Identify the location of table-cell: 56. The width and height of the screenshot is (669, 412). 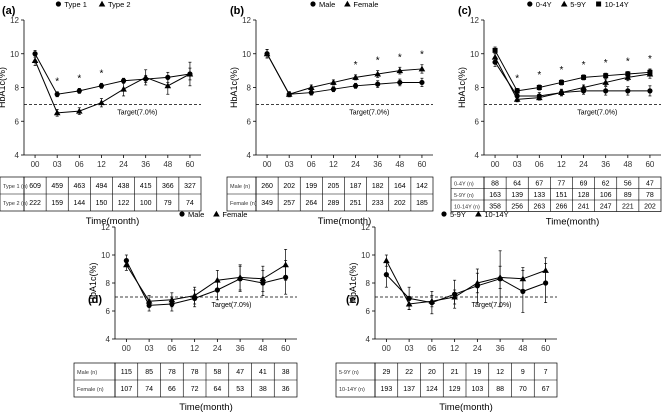
(628, 183).